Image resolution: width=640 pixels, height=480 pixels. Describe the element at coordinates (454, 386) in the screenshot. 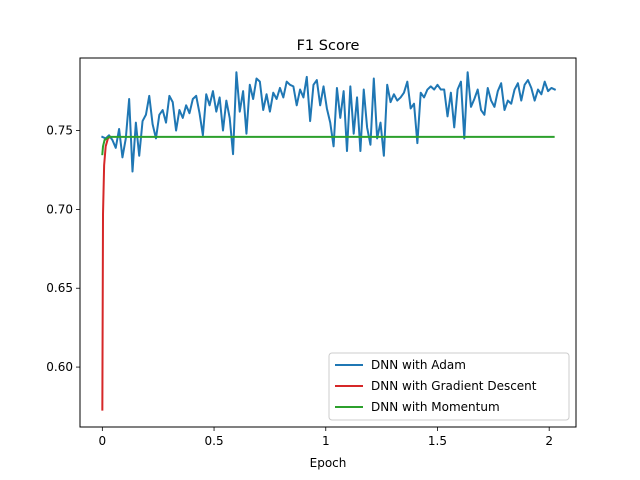

I see `legend-label: DNN with Gradient Descent` at that location.